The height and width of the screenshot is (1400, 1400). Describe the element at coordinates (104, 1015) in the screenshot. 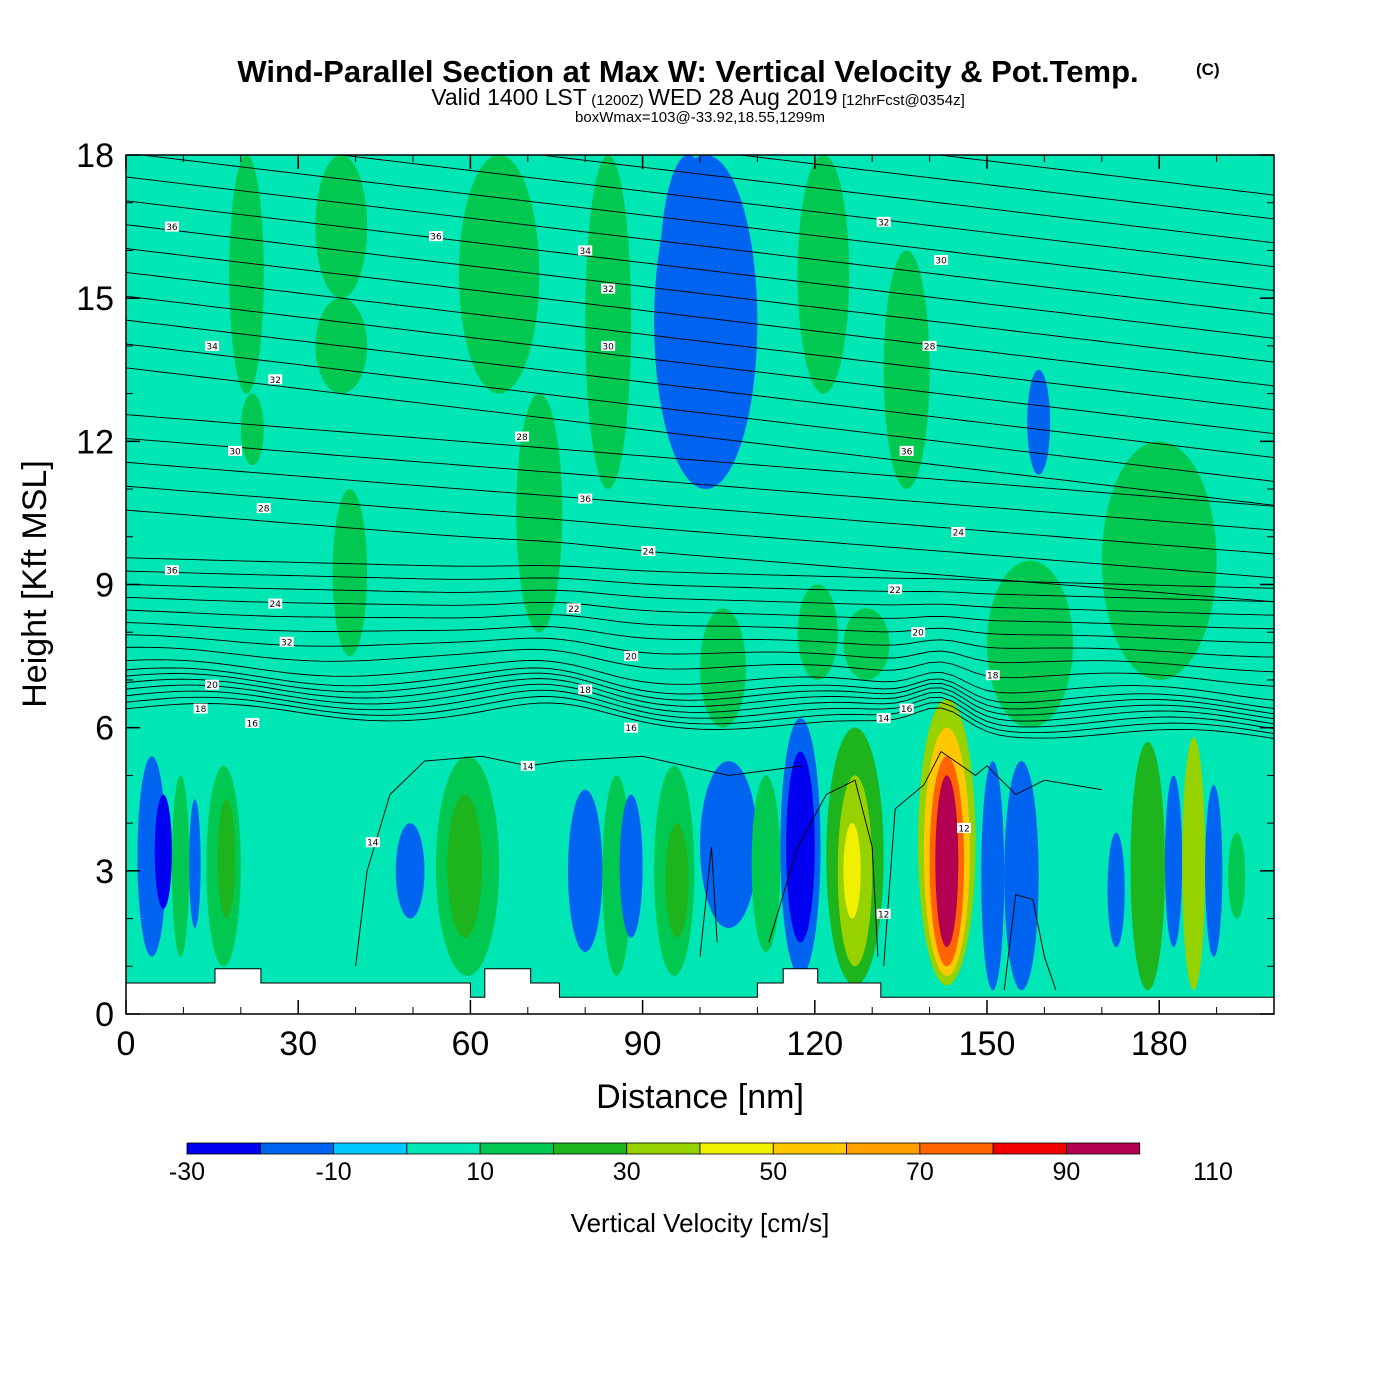

I see `y-tick-label-0: 0` at that location.